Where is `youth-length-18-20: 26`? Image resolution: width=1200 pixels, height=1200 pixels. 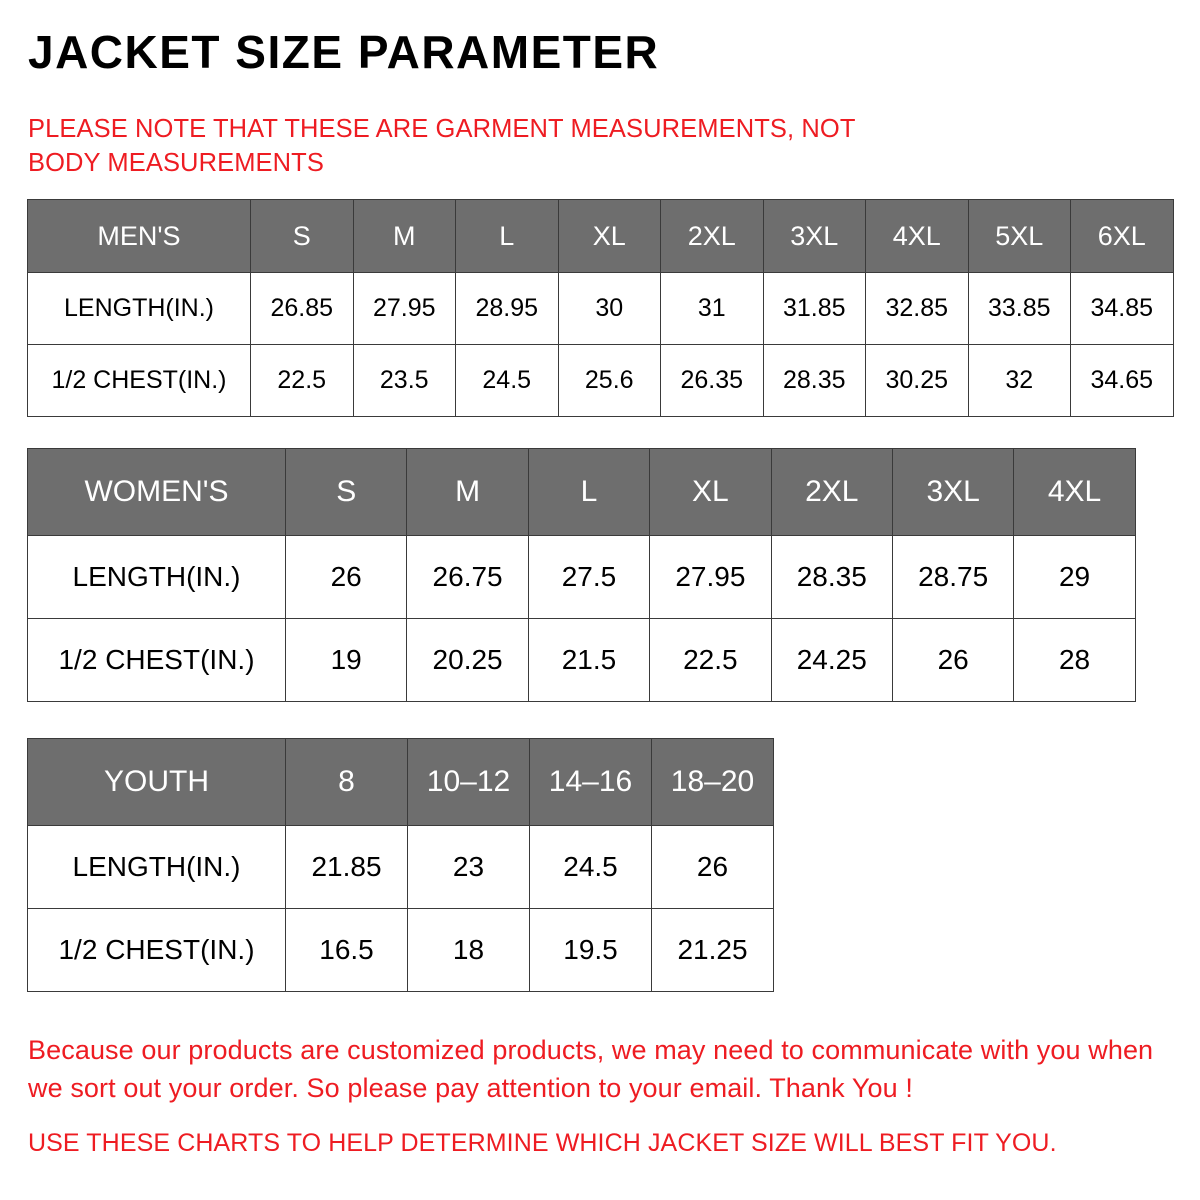
youth-length-18-20: 26 is located at coordinates (712, 867).